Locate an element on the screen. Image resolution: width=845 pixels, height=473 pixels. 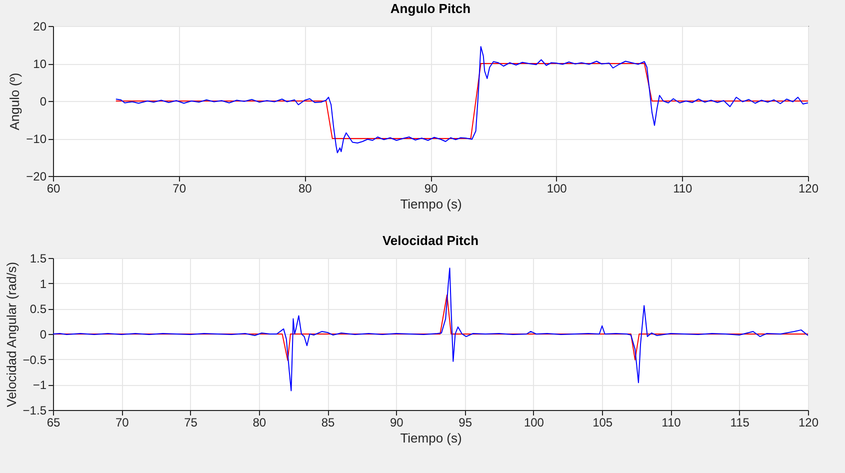
x-tick-label: 95 is located at coordinates (465, 423).